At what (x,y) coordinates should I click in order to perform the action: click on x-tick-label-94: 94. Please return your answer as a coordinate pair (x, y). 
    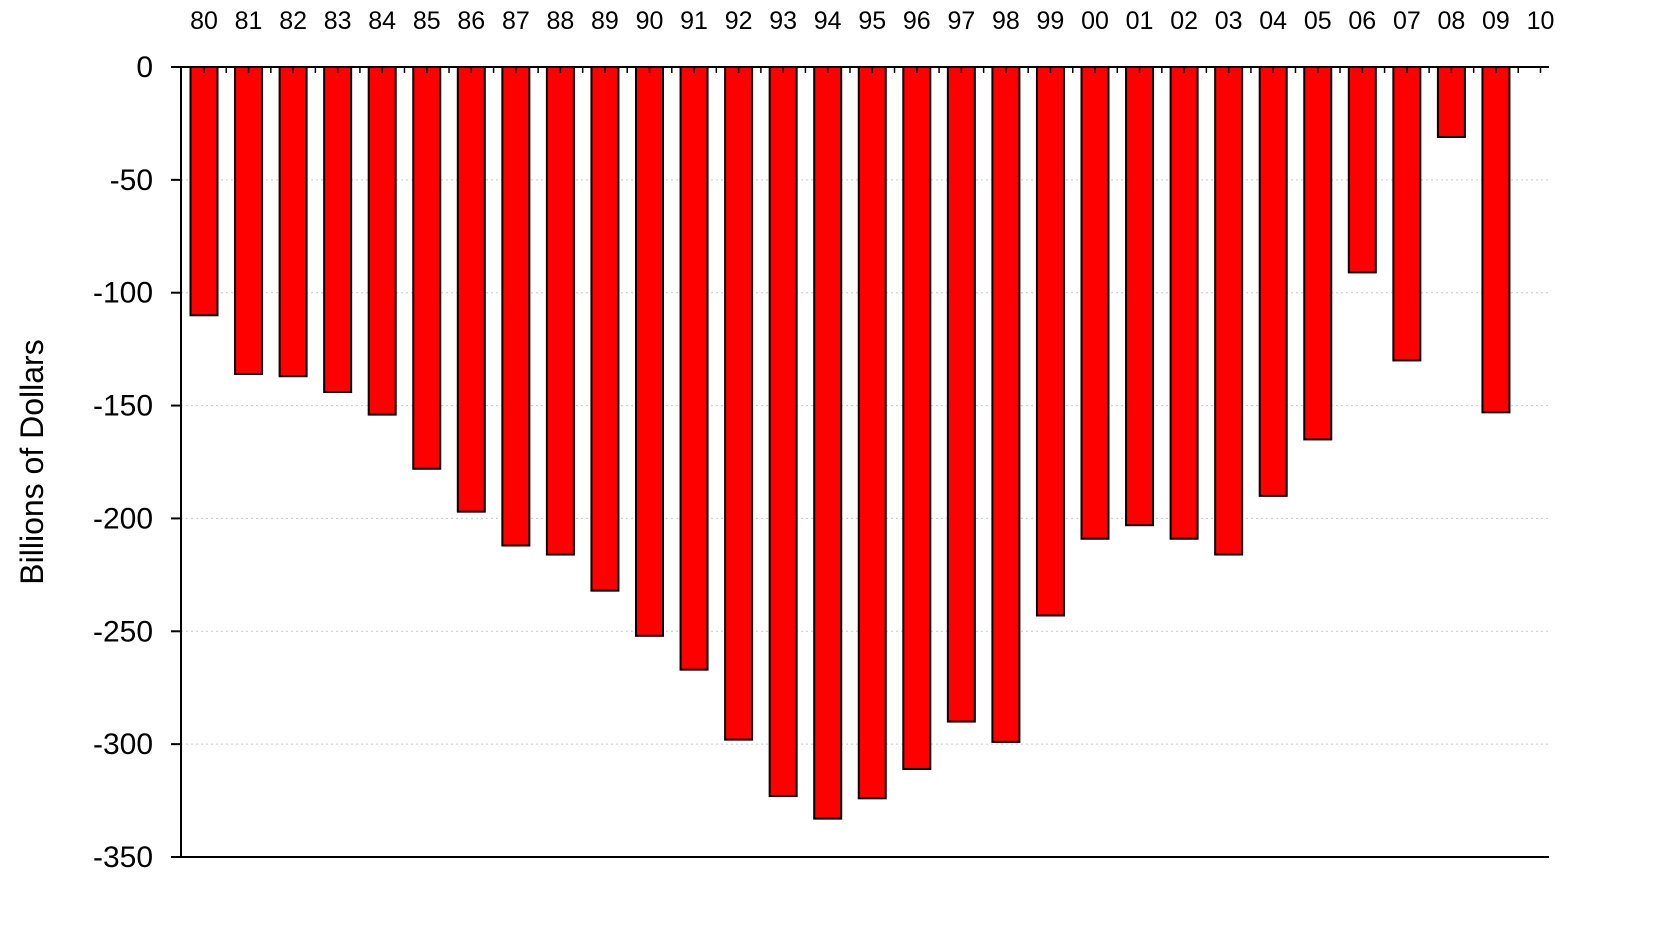
    Looking at the image, I should click on (828, 21).